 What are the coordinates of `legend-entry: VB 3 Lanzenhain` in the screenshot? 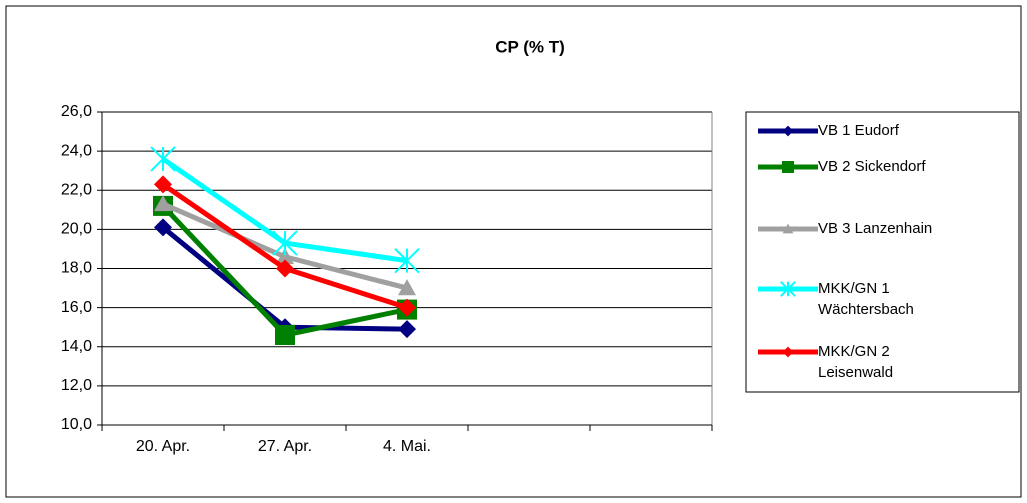 It's located at (875, 228).